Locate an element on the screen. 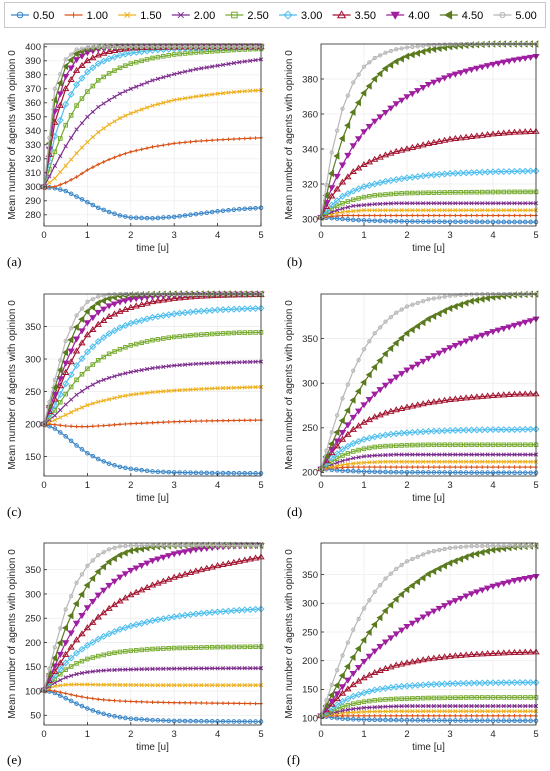 The width and height of the screenshot is (550, 771). x-tick-label: 1 is located at coordinates (87, 734).